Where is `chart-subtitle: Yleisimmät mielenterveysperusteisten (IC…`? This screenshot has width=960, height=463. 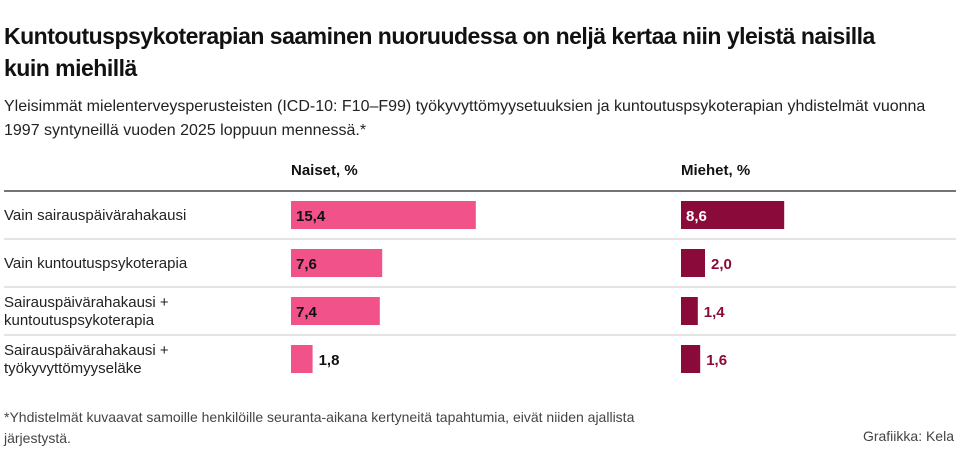 chart-subtitle: Yleisimmät mielenterveysperusteisten (IC… is located at coordinates (465, 118).